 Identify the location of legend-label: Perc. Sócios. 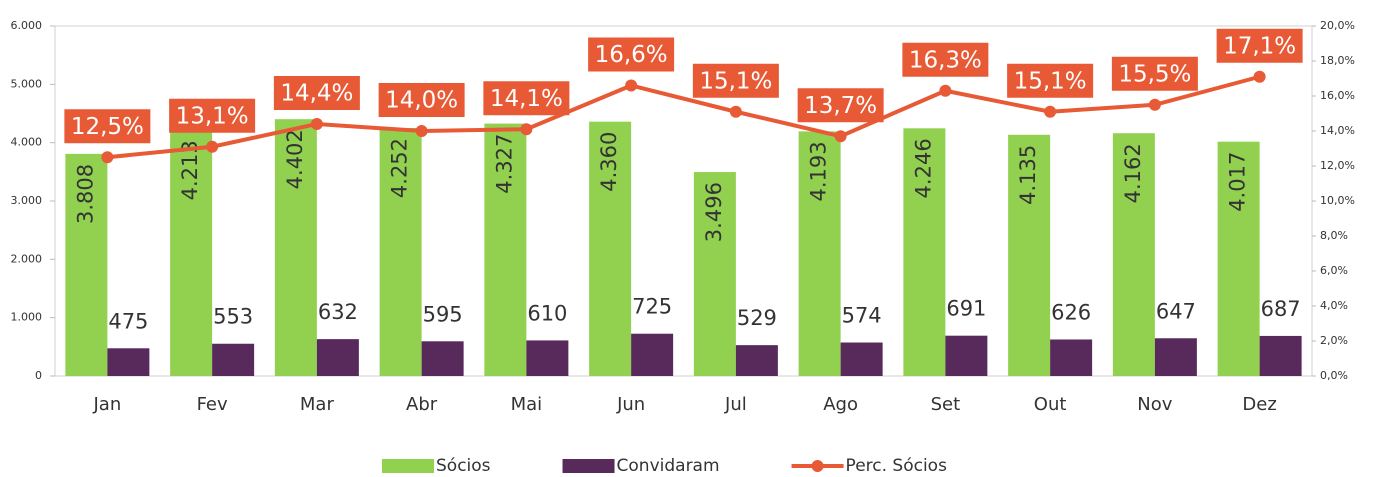
(897, 466).